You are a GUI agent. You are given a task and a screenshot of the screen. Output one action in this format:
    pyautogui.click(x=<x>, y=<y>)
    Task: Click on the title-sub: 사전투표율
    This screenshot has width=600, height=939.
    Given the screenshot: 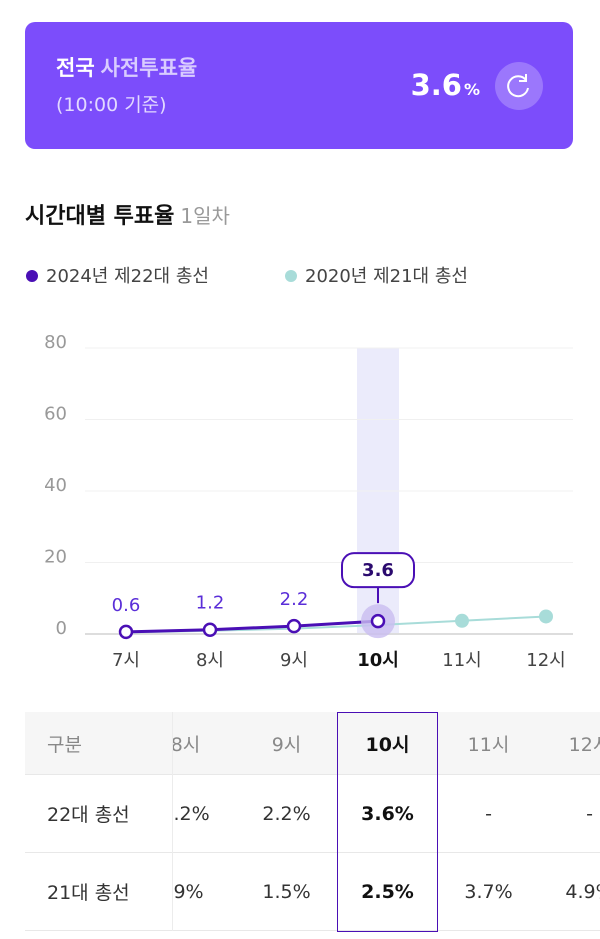 What is the action you would take?
    pyautogui.click(x=149, y=68)
    